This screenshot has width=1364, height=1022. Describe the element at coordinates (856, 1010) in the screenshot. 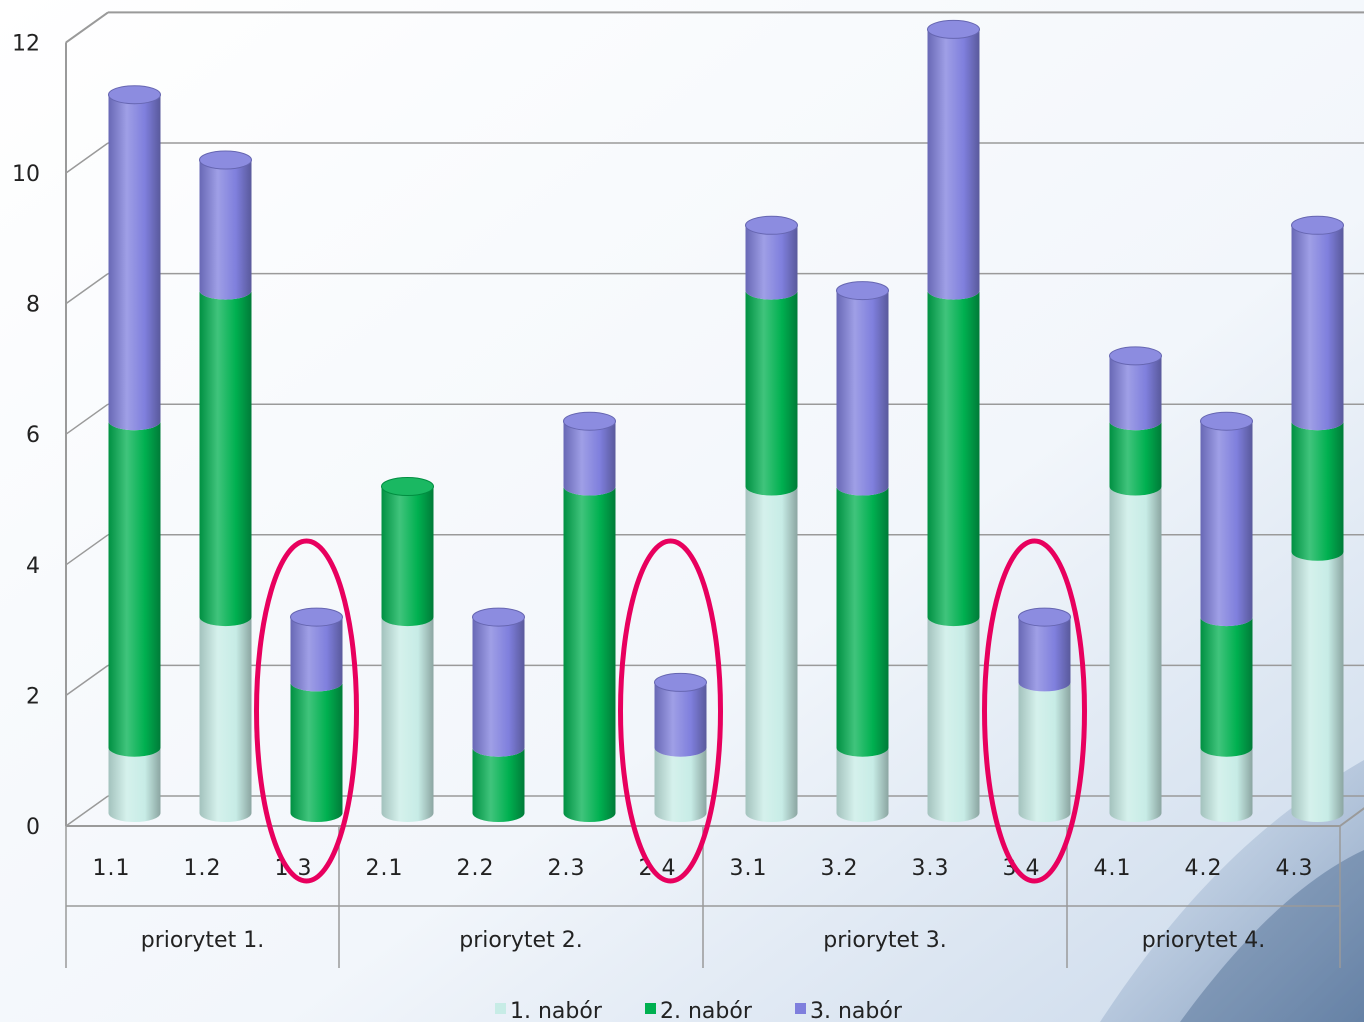

I see `legend-label: 3. nabór` at that location.